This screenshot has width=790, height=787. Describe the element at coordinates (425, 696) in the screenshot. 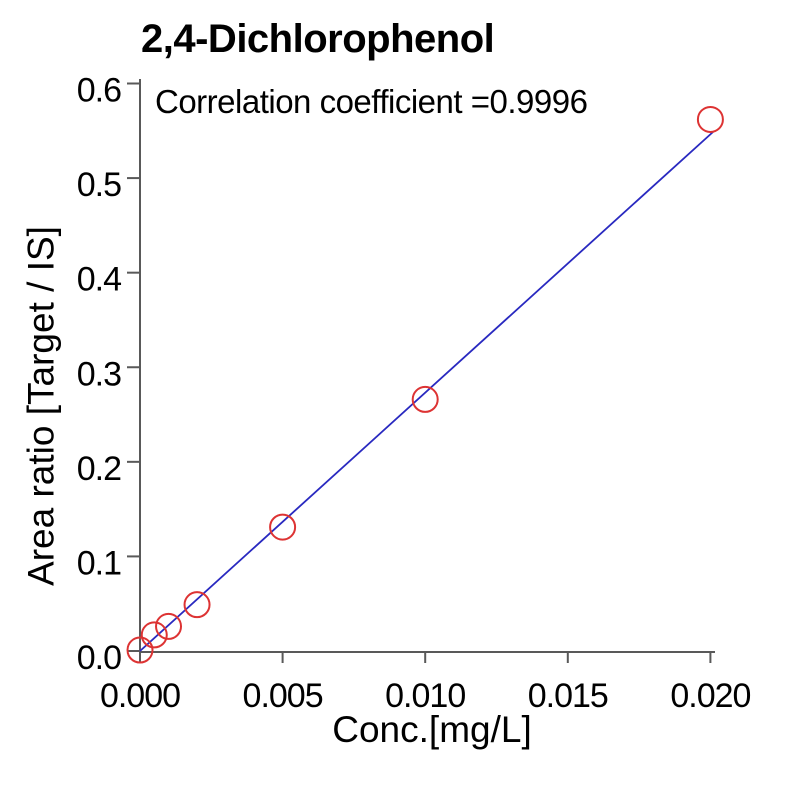

I see `x-tick-label: 0.010` at that location.